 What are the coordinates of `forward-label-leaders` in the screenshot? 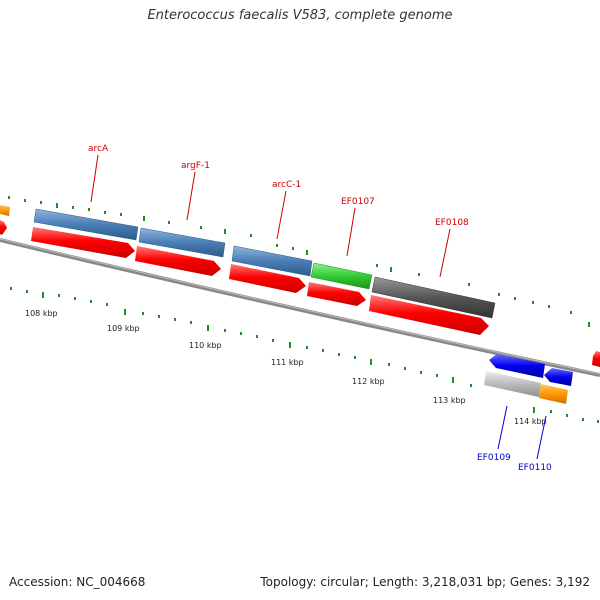 It's located at (270, 216).